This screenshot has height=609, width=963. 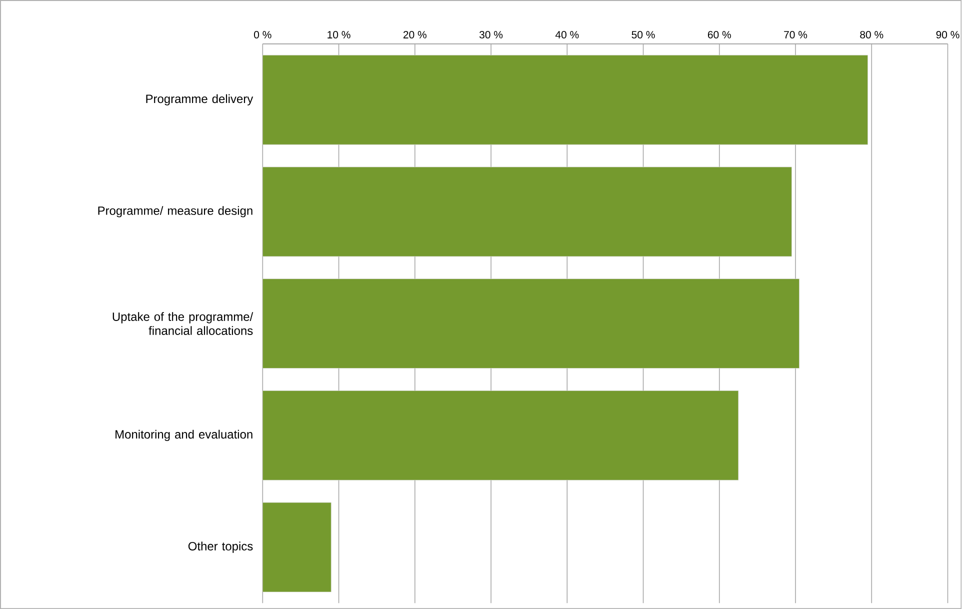 What do you see at coordinates (263, 34) in the screenshot?
I see `x-tick-label: 0 %` at bounding box center [263, 34].